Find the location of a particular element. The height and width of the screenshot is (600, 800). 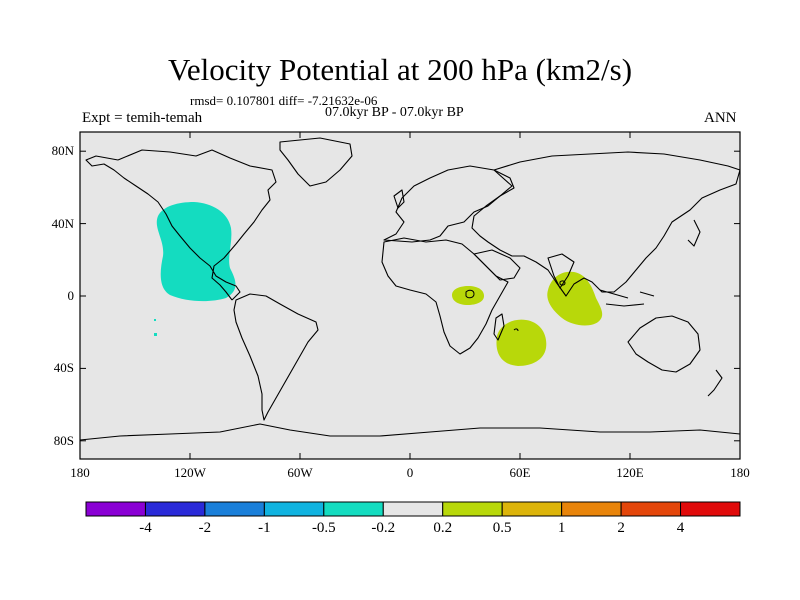

contour-ring-south is located at coordinates (516, 330).